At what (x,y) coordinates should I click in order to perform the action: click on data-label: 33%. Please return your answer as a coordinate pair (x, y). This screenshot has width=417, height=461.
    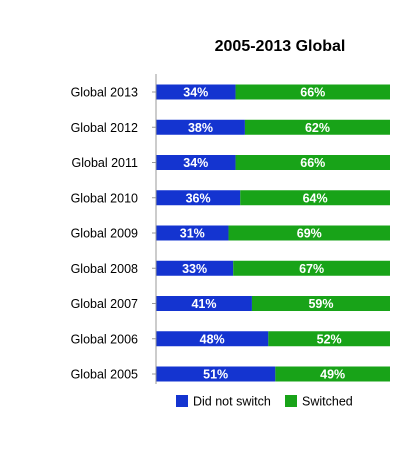
    Looking at the image, I should click on (194, 269).